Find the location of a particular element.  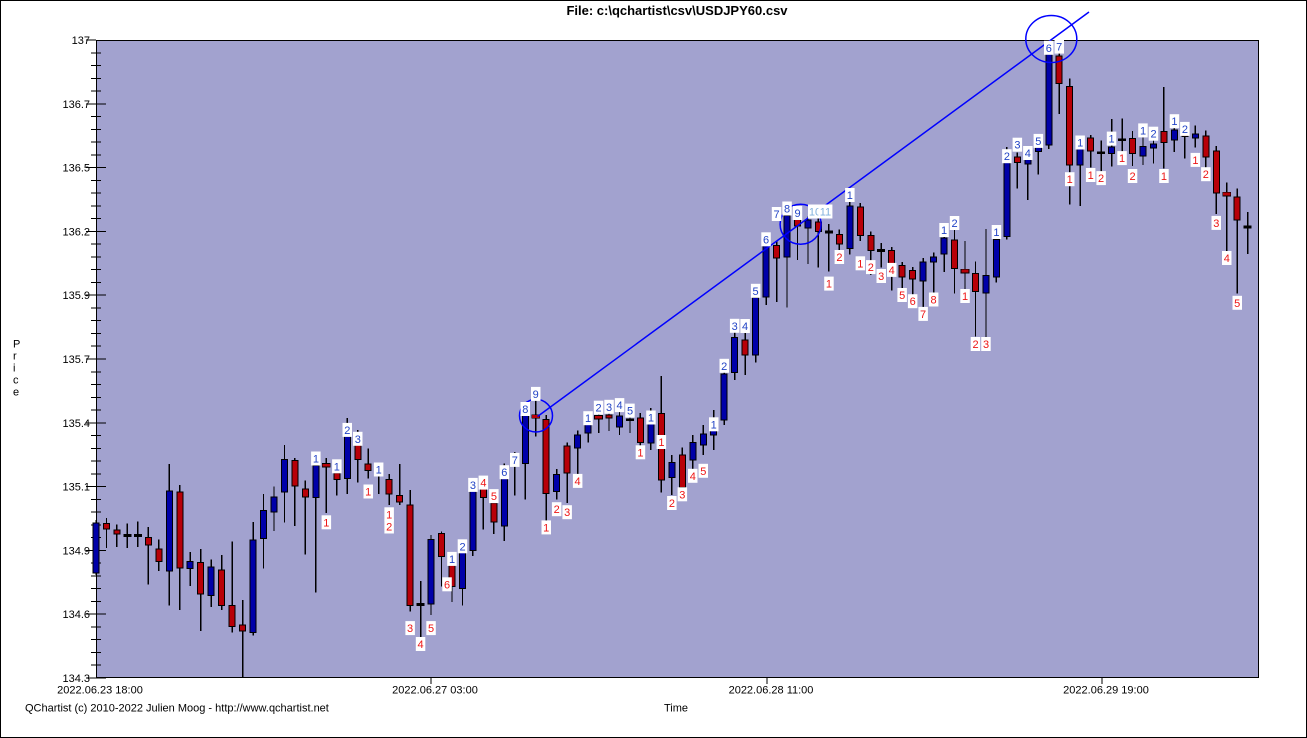

svg-text:File: c:\qchartist\csv\USDJPY6: File: c:\qchartist\csv\USDJPY60.csv is located at coordinates (677, 10).